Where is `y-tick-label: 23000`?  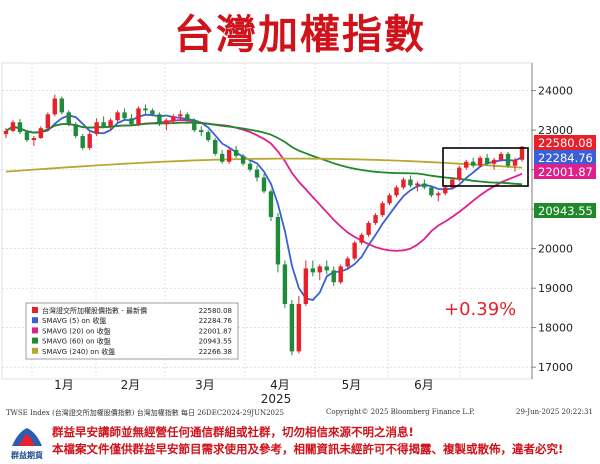
y-tick-label: 23000 is located at coordinates (555, 130).